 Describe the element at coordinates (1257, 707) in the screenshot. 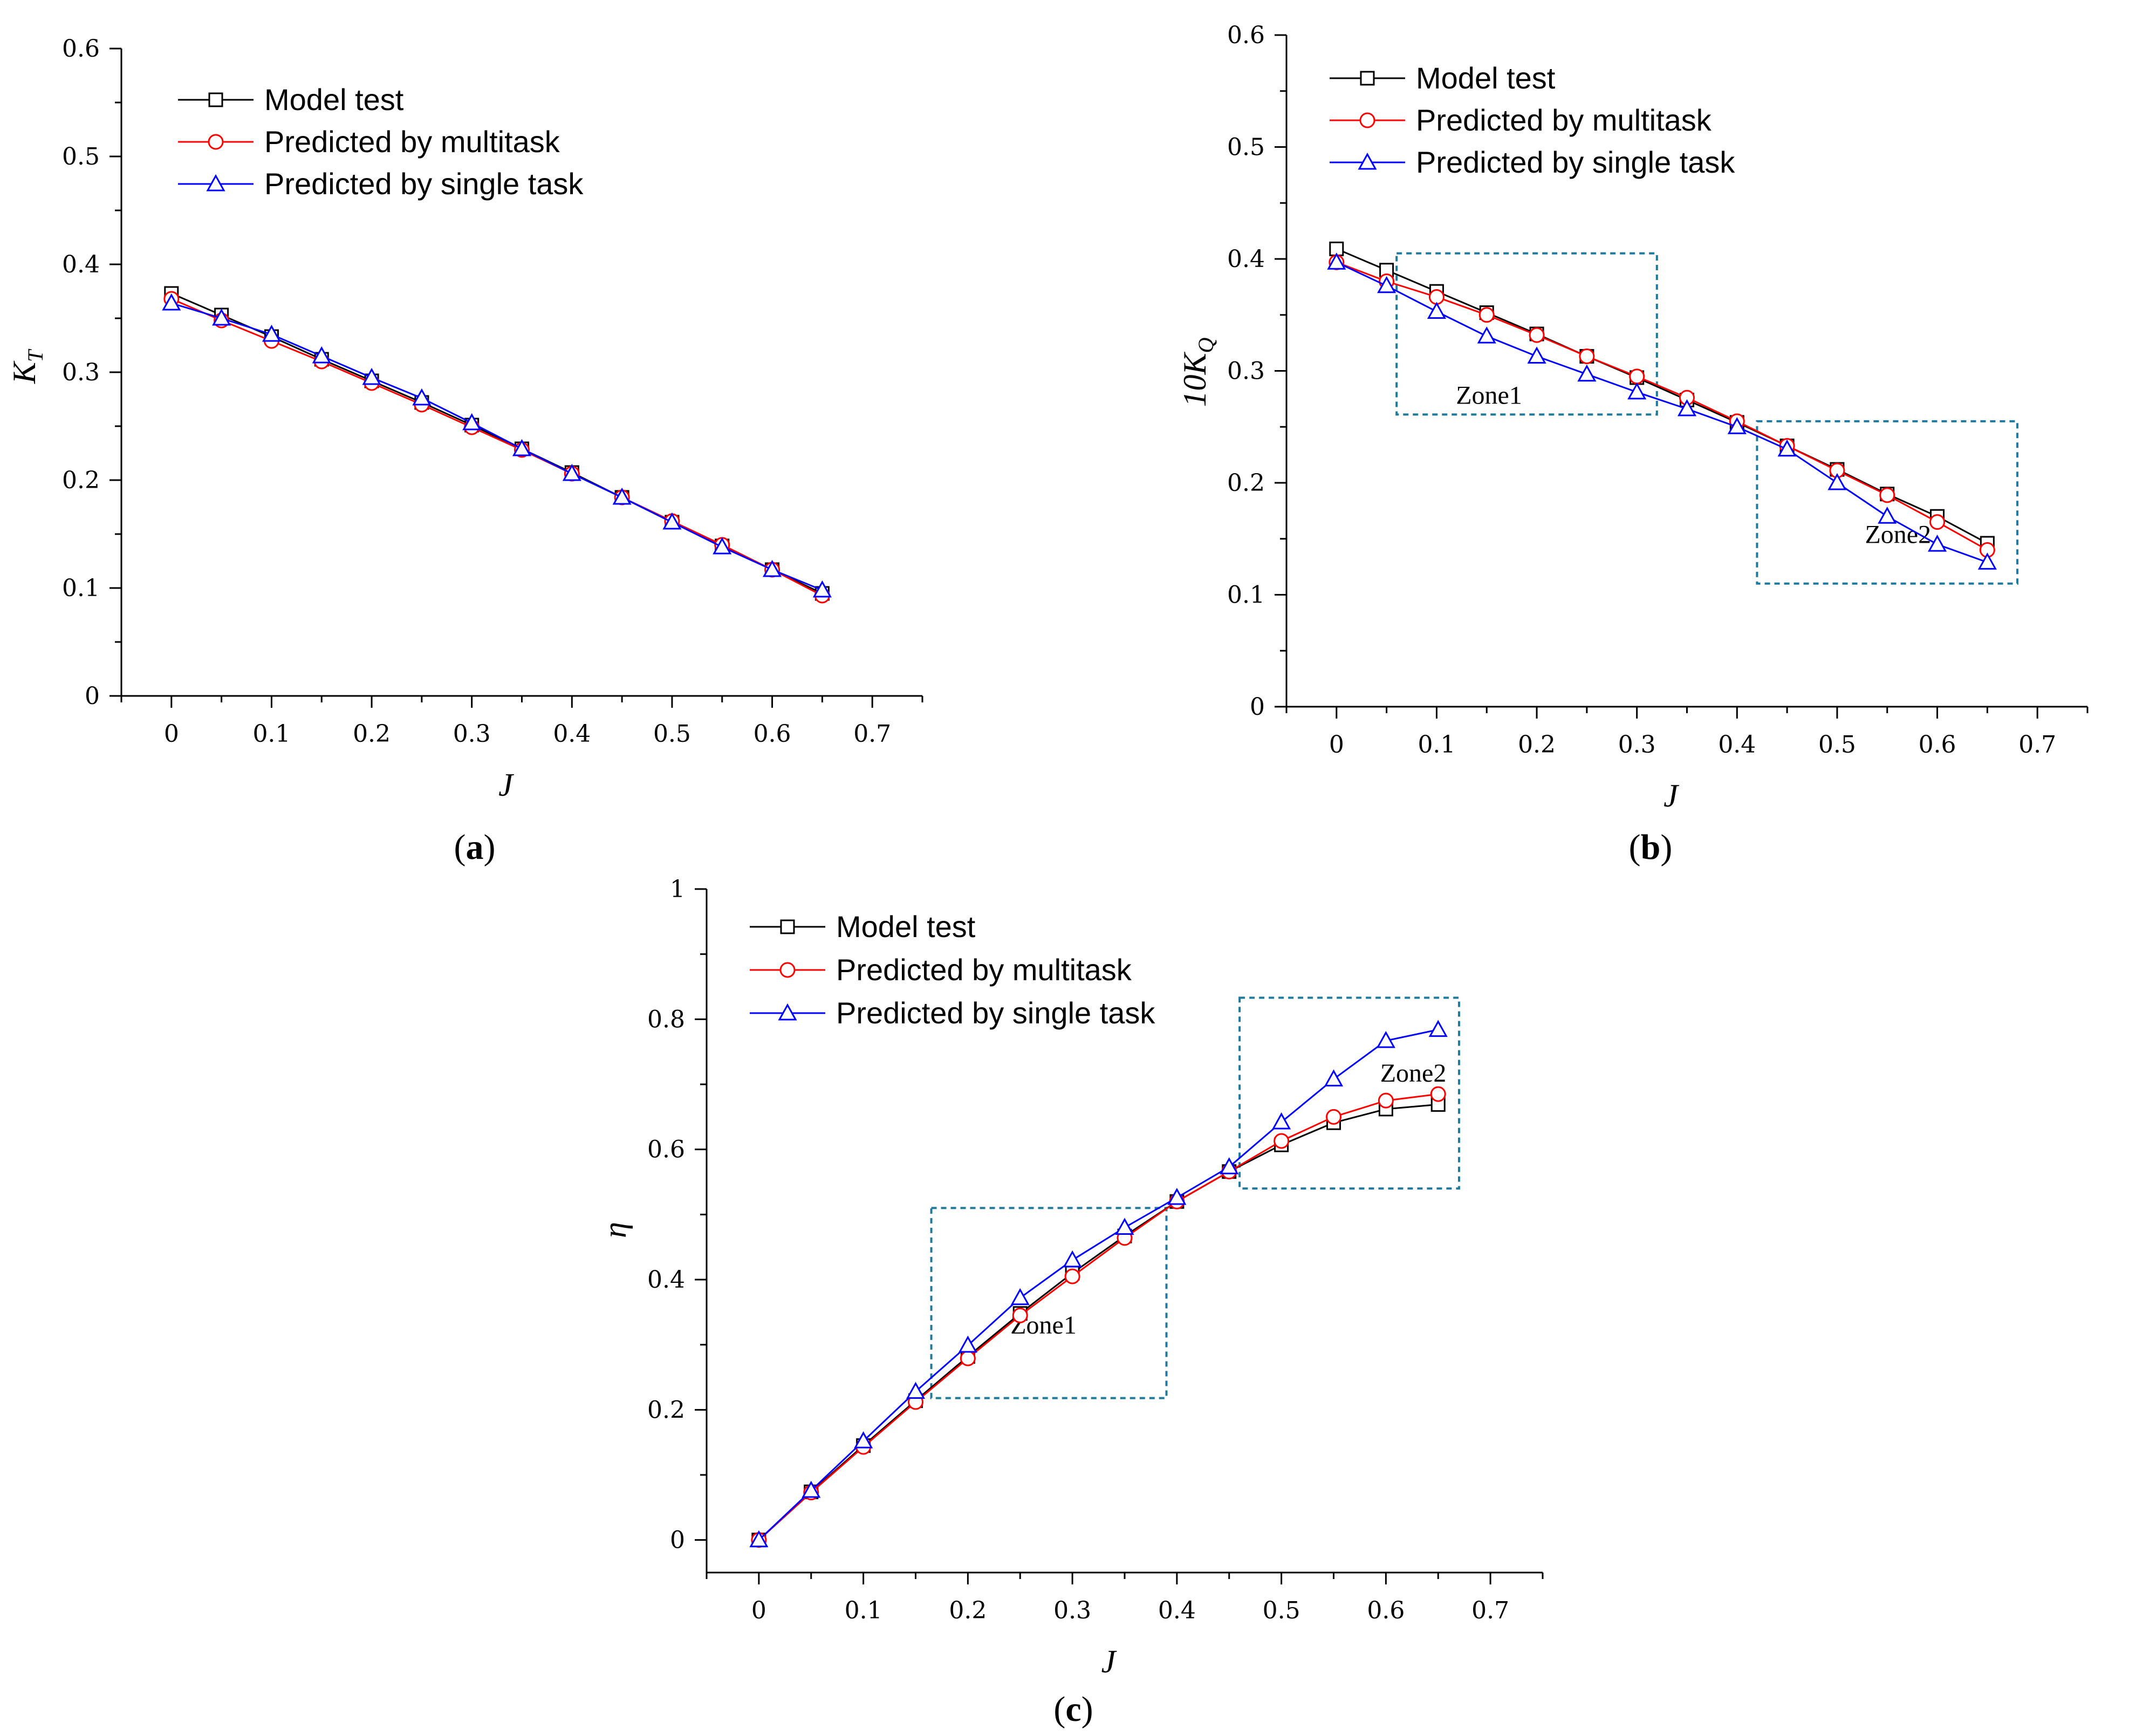

I see `y-tick-label: 0` at that location.